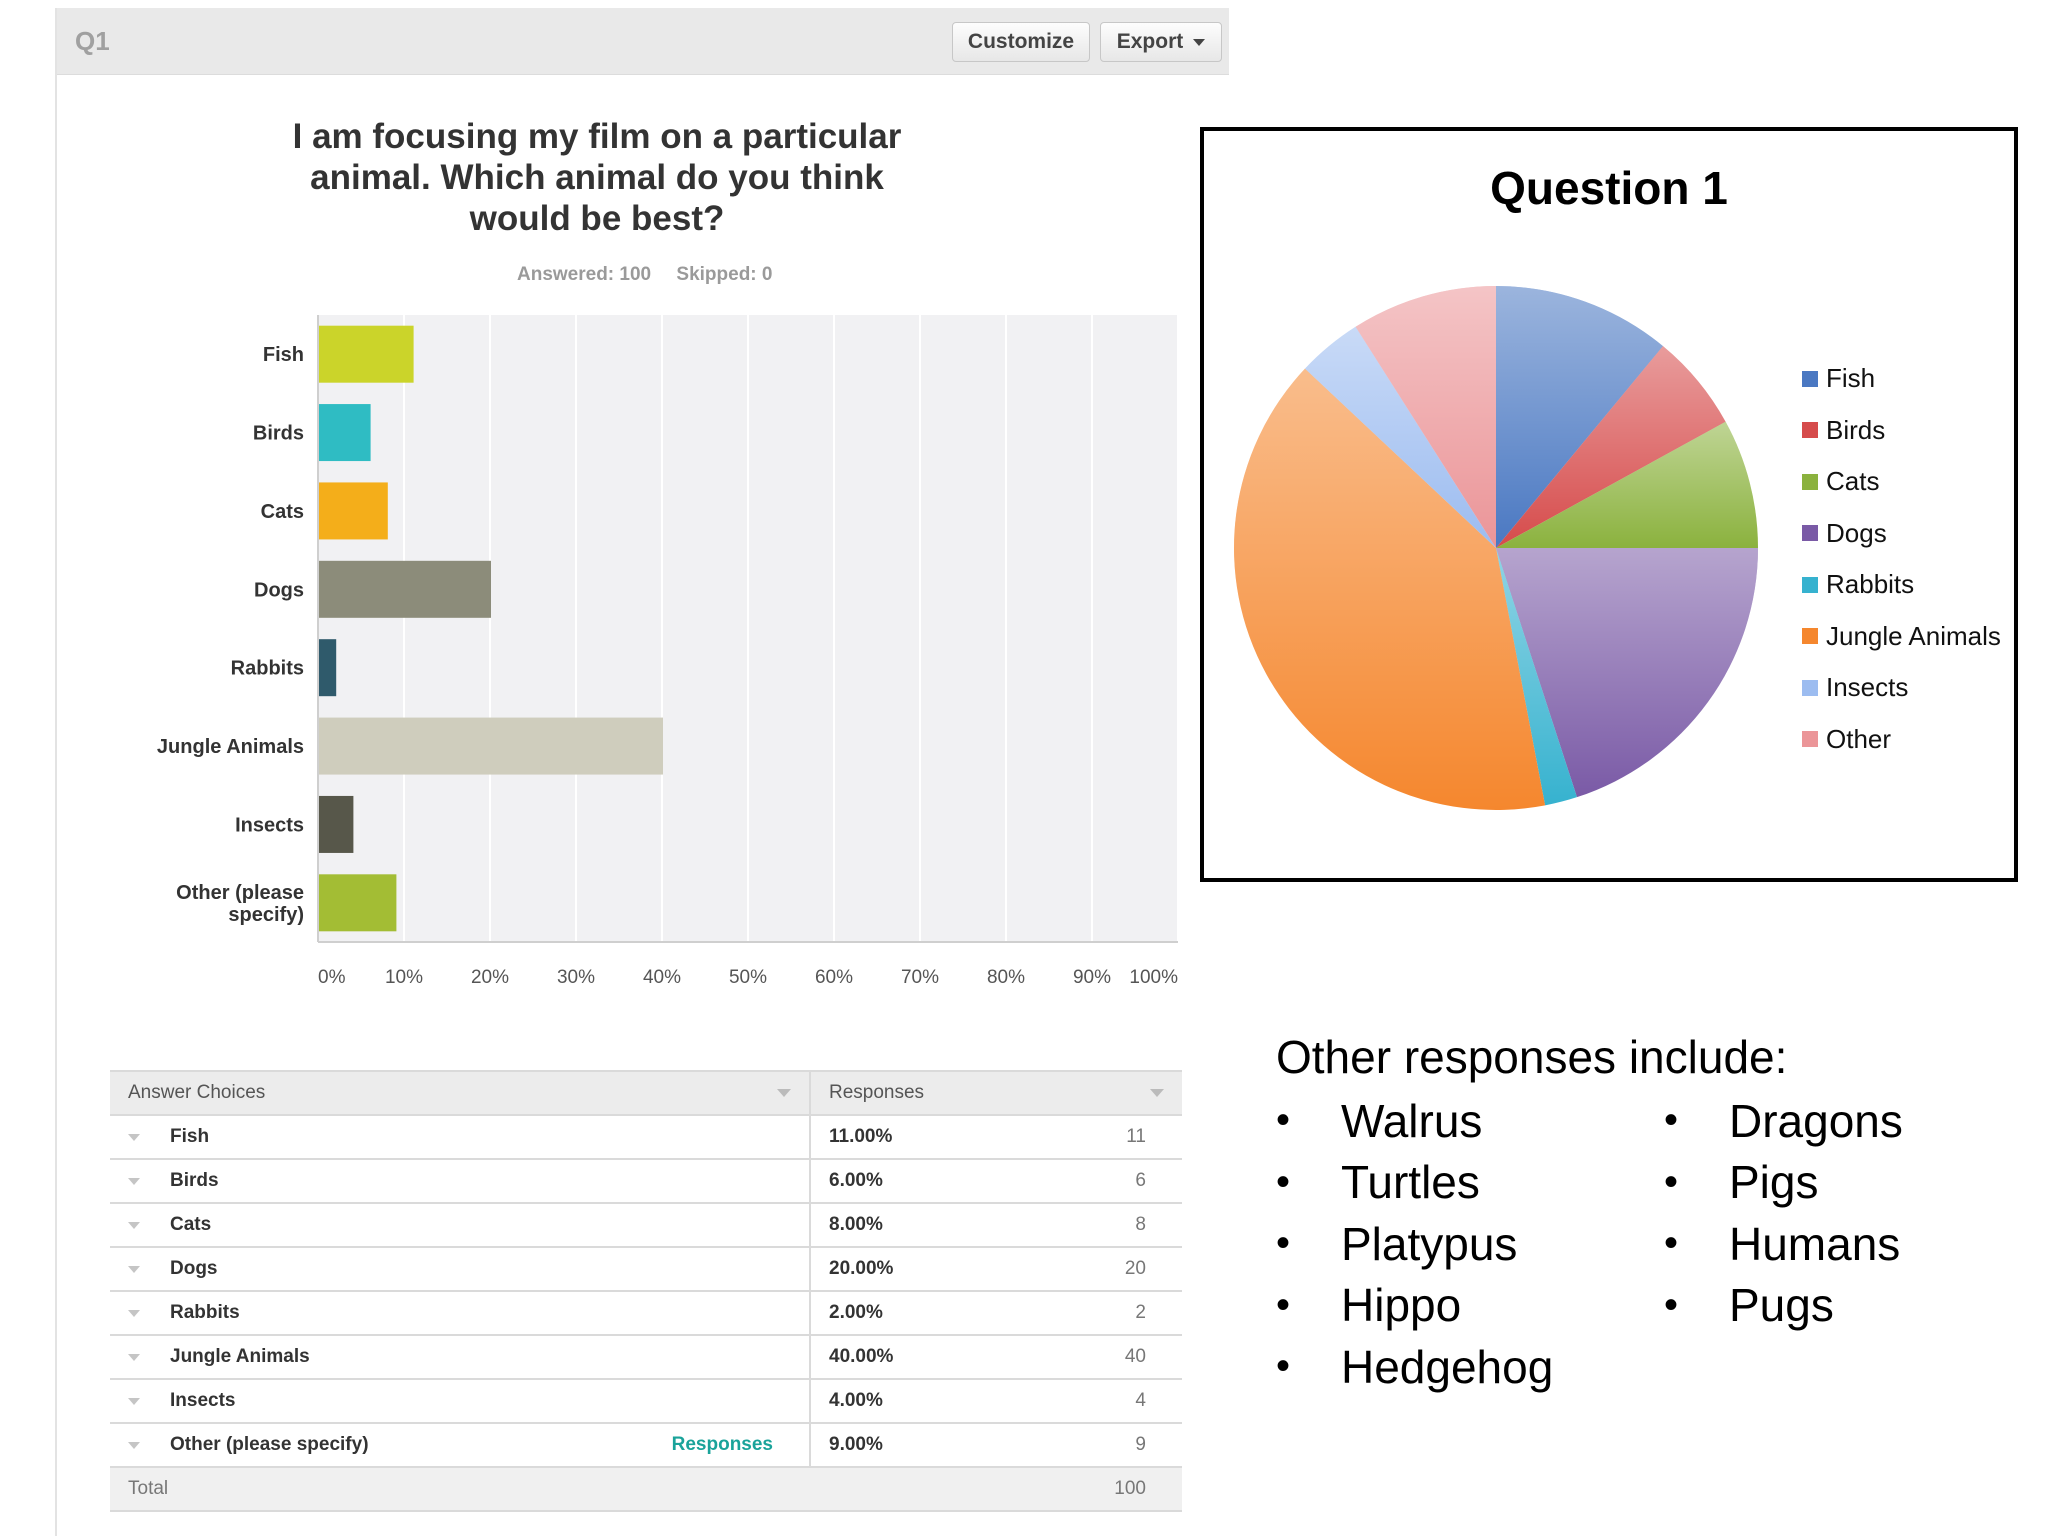  Describe the element at coordinates (460, 1225) in the screenshot. I see `choice-cell: Cats` at that location.